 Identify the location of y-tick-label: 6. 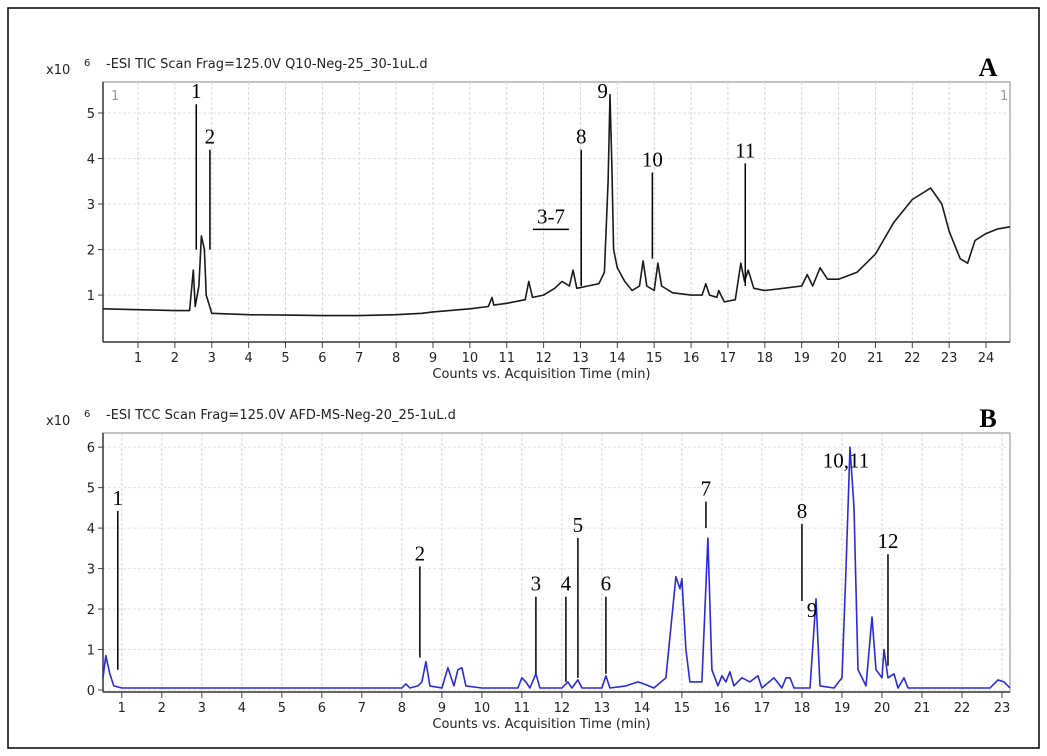
(91, 448).